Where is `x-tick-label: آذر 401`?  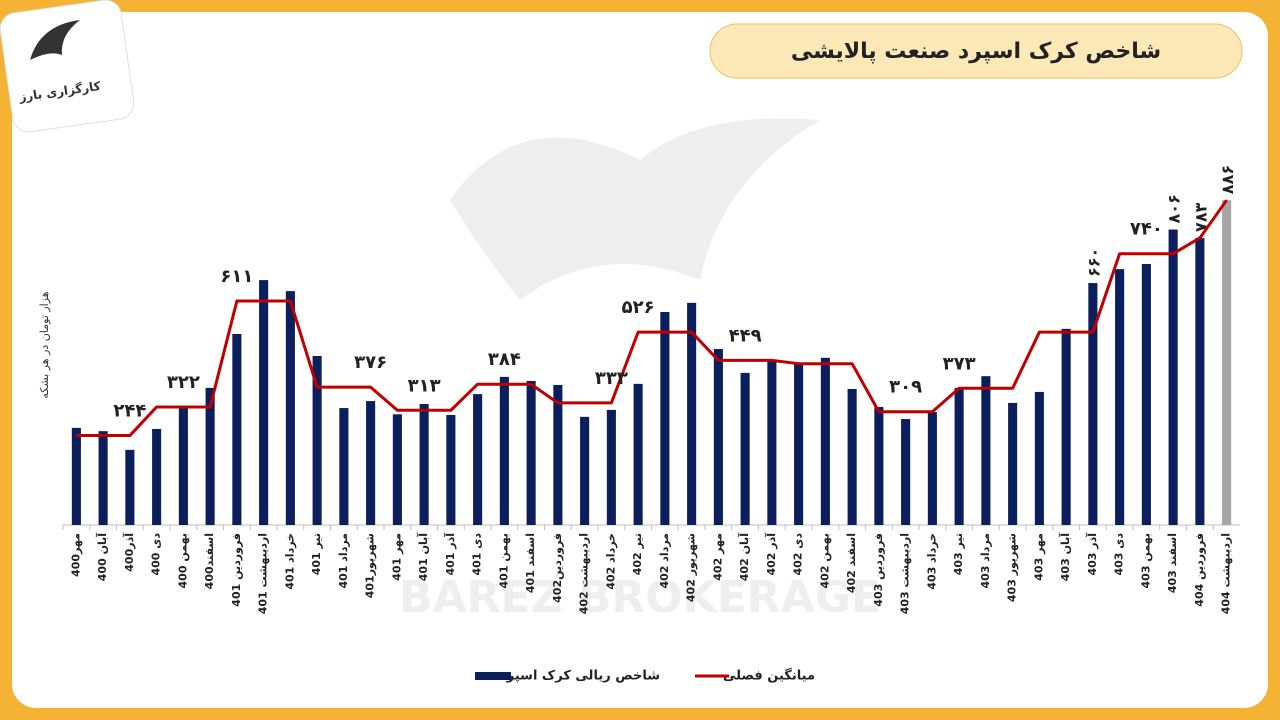 x-tick-label: آذر 401 is located at coordinates (450, 554).